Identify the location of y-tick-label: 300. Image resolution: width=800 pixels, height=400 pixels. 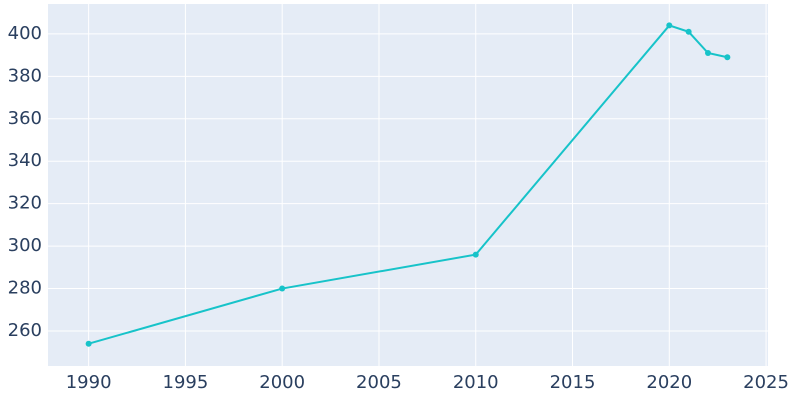
(25, 245).